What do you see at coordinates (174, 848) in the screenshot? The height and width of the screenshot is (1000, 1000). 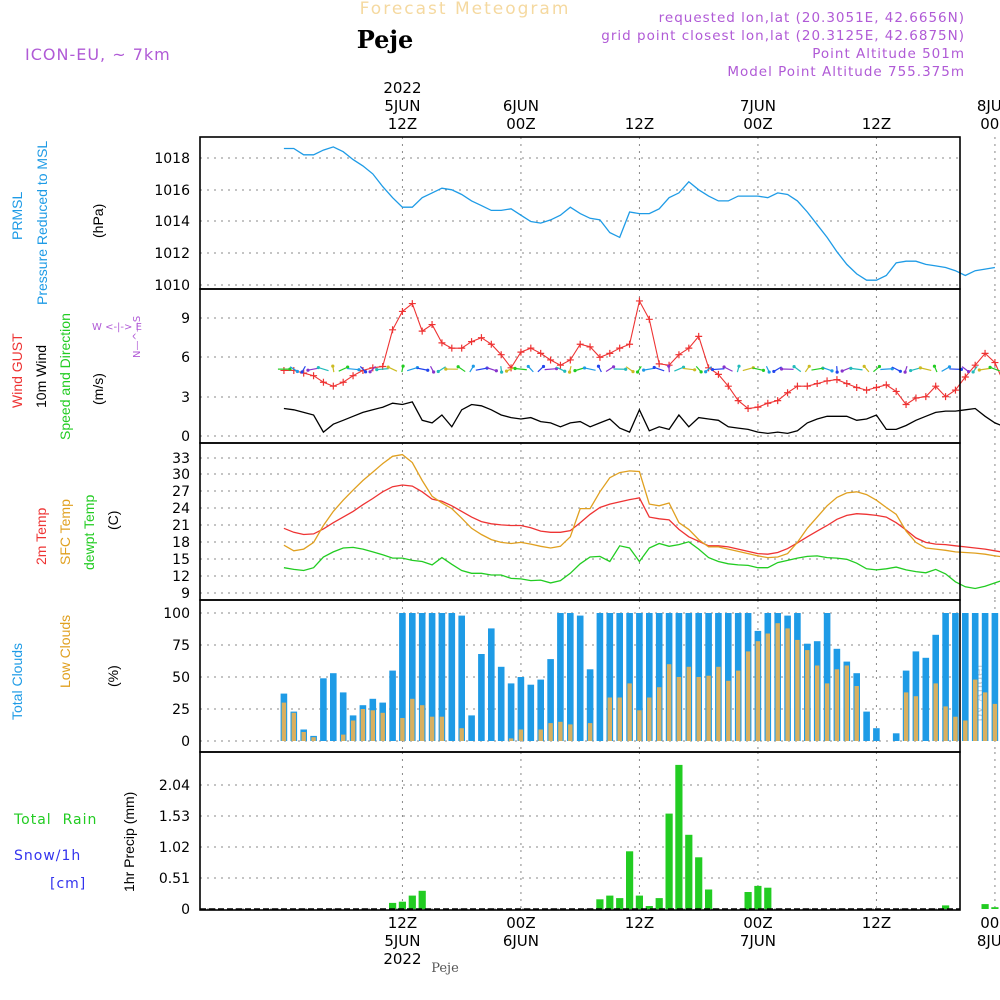 I see `y-tick-label: 1.02` at bounding box center [174, 848].